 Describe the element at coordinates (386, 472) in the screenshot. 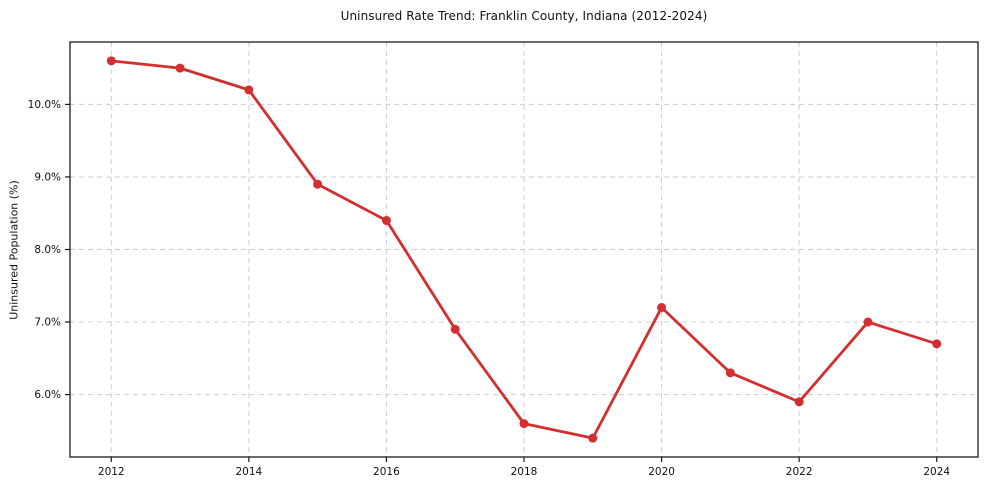

I see `x-tick-label: 2016` at that location.